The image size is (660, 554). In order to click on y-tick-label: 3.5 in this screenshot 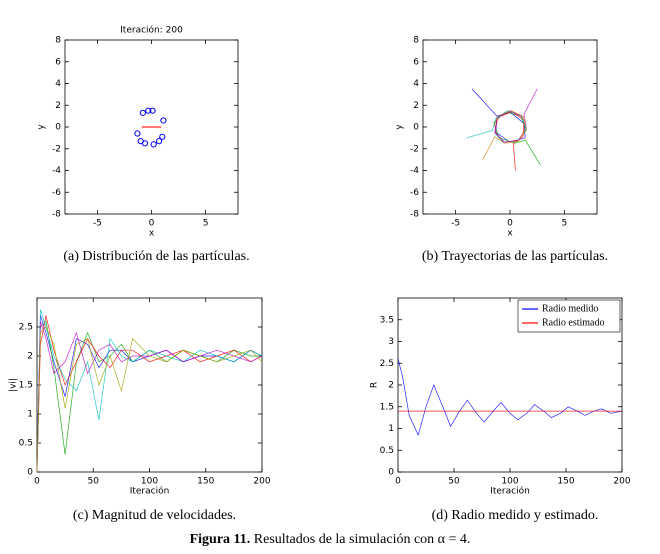, I will do `click(387, 320)`.